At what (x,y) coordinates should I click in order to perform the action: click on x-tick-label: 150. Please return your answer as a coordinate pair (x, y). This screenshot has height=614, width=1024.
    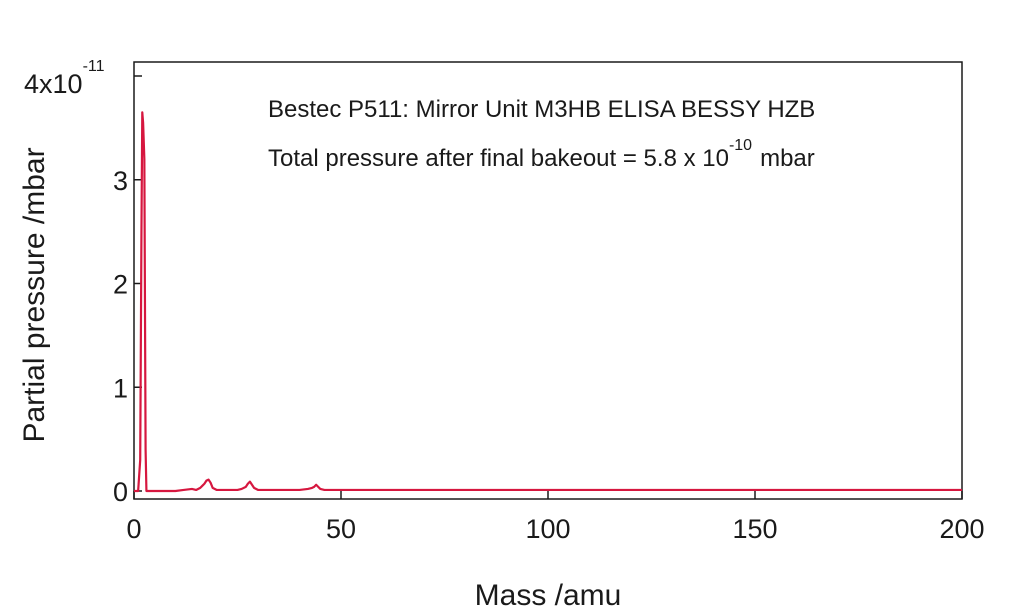
    Looking at the image, I should click on (754, 529).